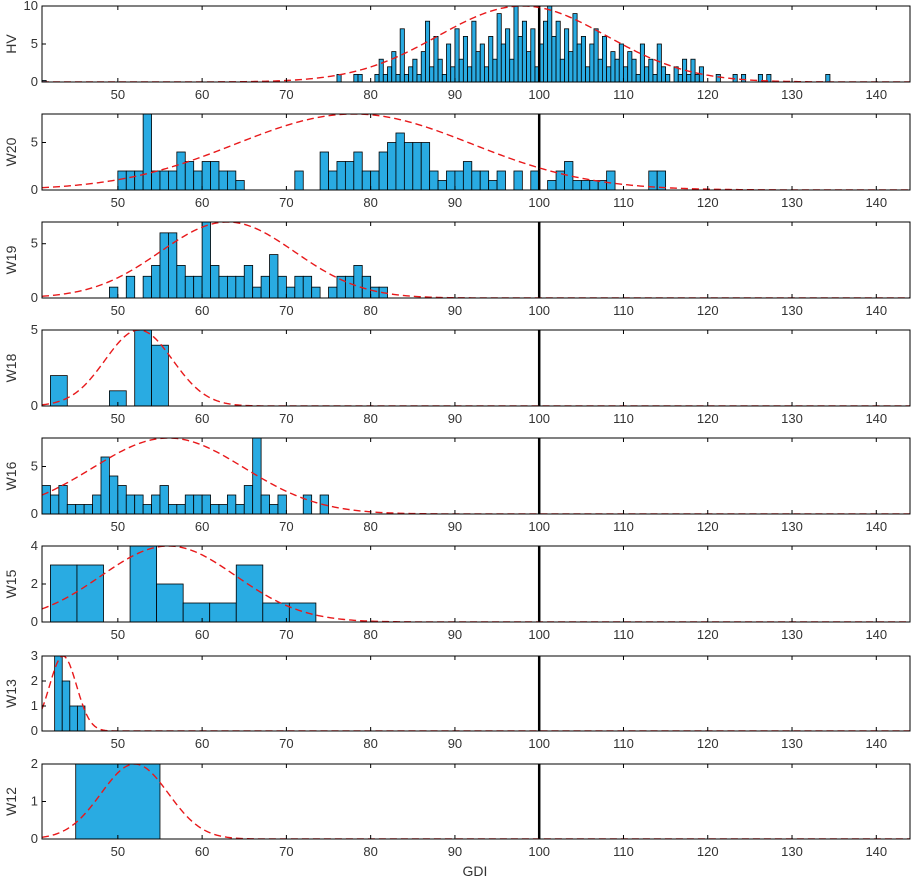 This screenshot has height=881, width=913. I want to click on y-tick-label: 2, so click(34, 583).